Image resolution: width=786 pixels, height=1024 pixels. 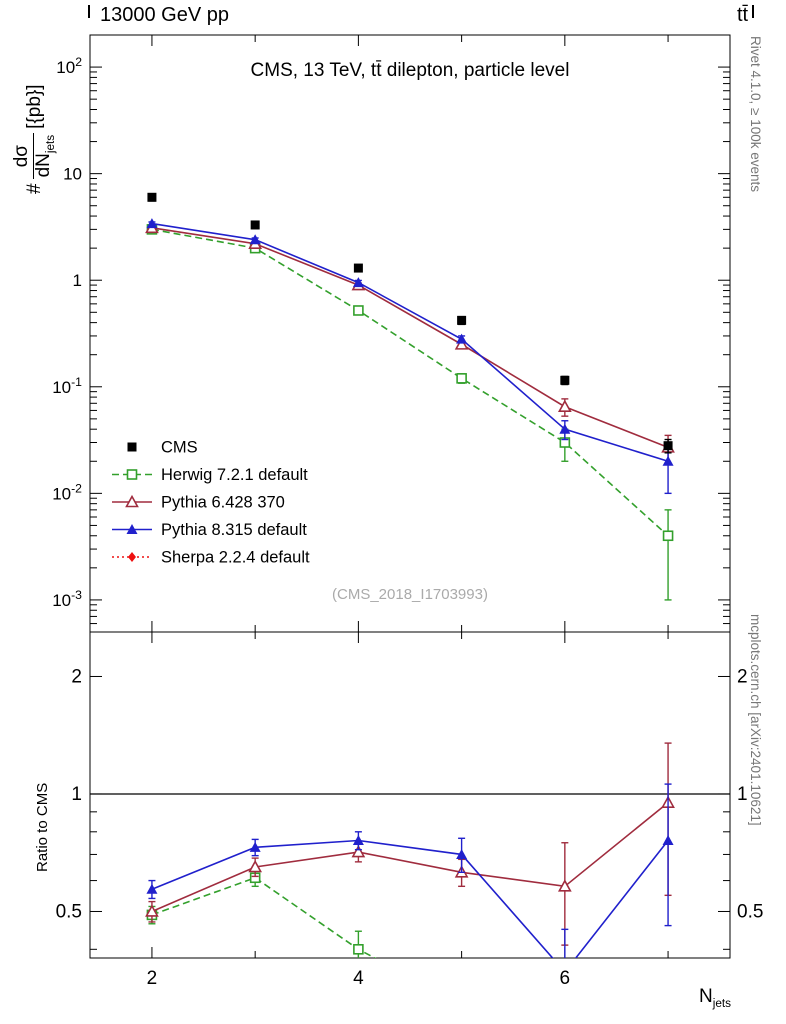 I want to click on svg-text: Pythia 6.428 370, so click(x=223, y=503).